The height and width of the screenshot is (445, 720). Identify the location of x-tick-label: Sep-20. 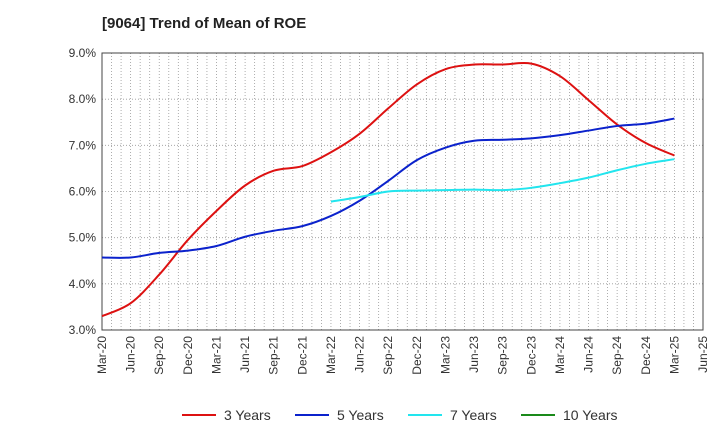
(159, 355).